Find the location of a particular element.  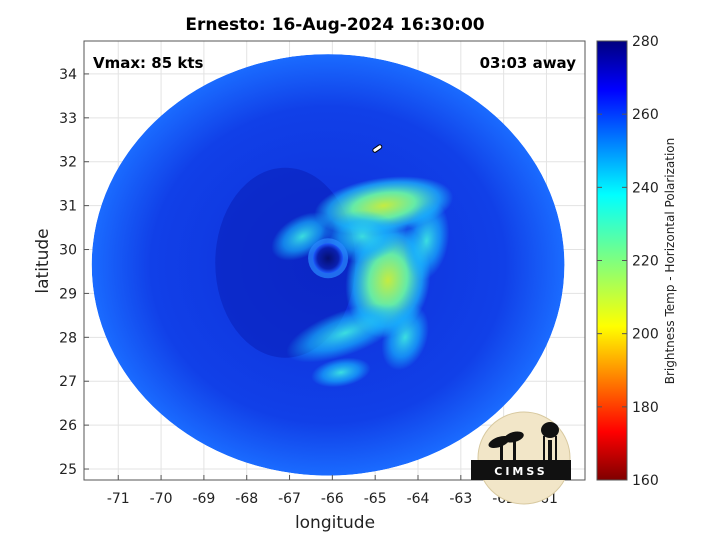

chart-title: Ernesto: 16-Aug-2024 16:30:00 is located at coordinates (334, 25).